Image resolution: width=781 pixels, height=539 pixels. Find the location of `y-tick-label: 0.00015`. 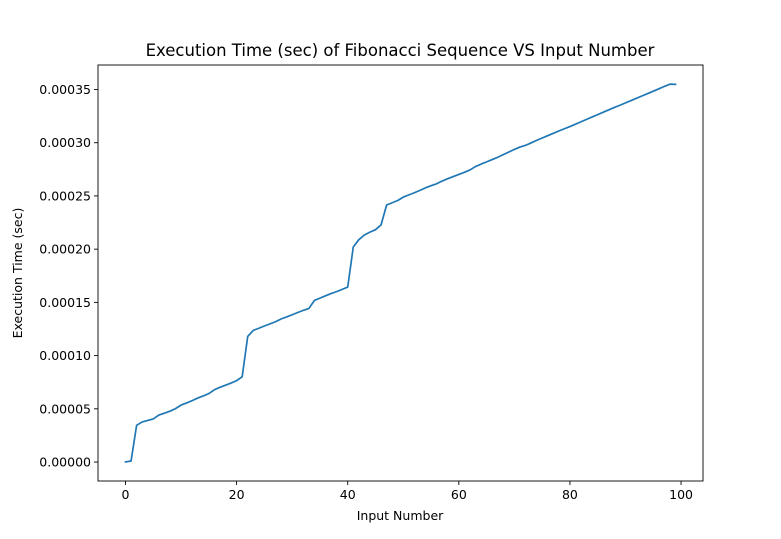

y-tick-label: 0.00015 is located at coordinates (65, 302).